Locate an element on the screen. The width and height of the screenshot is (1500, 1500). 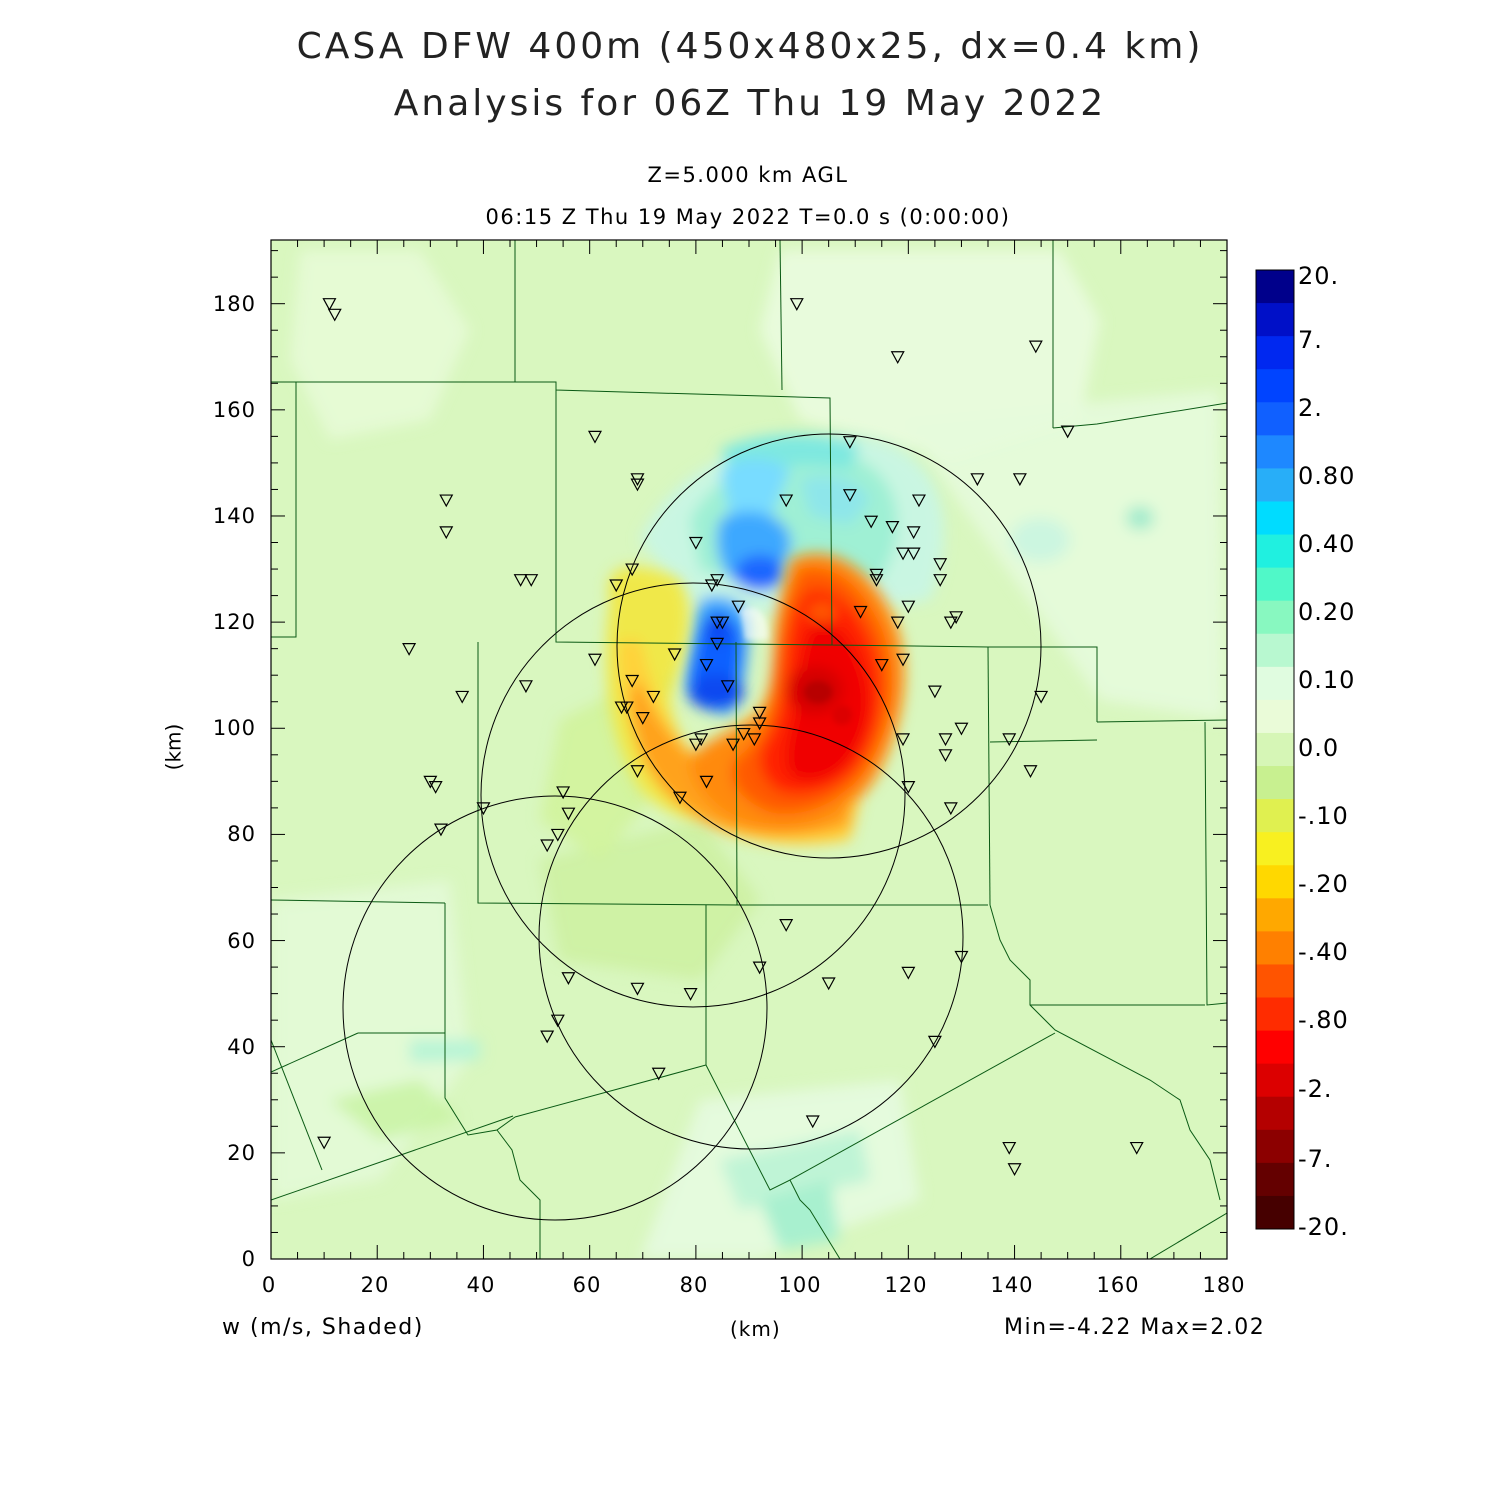
x-tick-label: 20 is located at coordinates (375, 1285).